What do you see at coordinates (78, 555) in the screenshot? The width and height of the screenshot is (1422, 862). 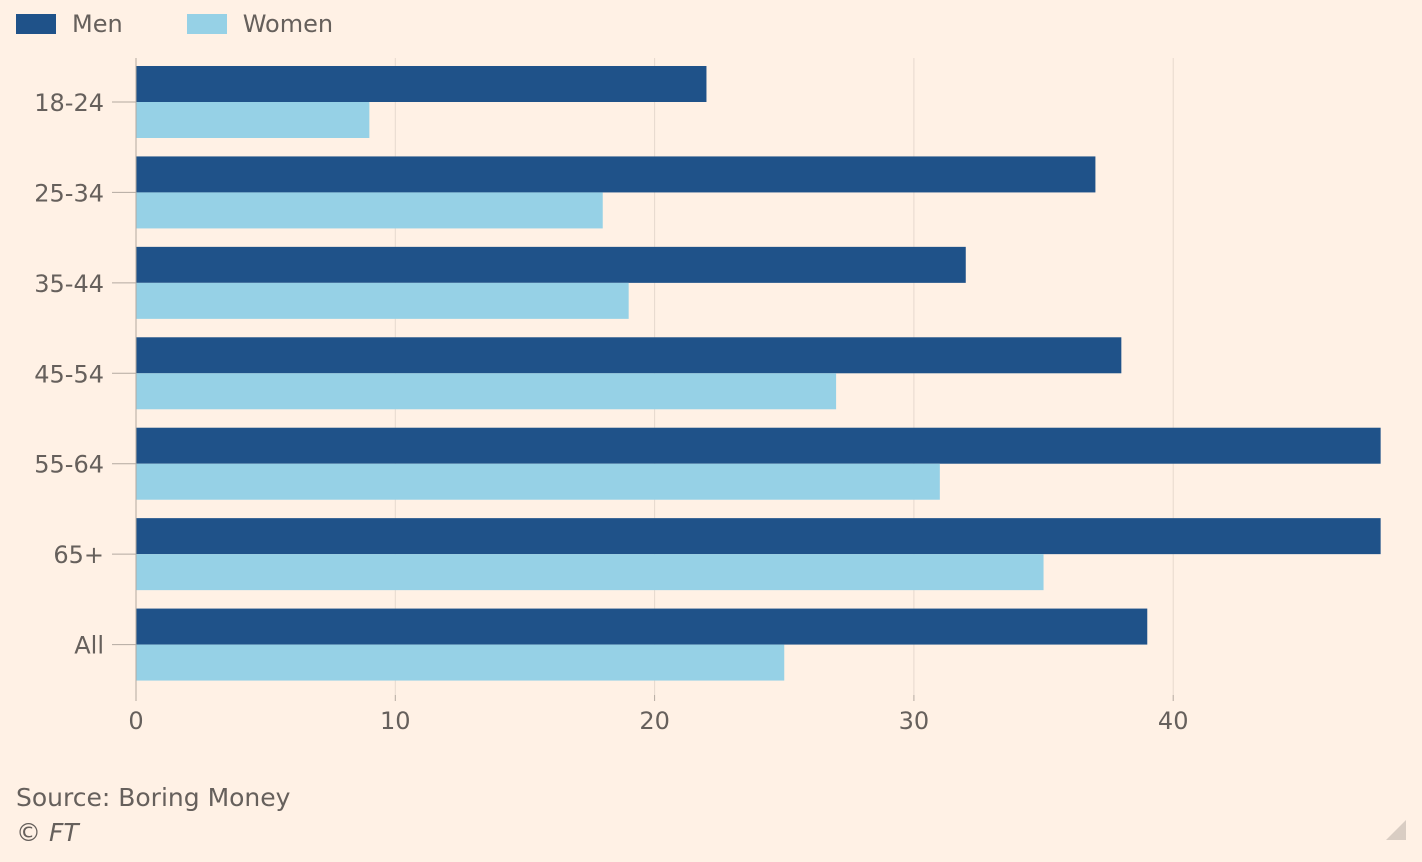 I see `y-tick-label: 65+` at bounding box center [78, 555].